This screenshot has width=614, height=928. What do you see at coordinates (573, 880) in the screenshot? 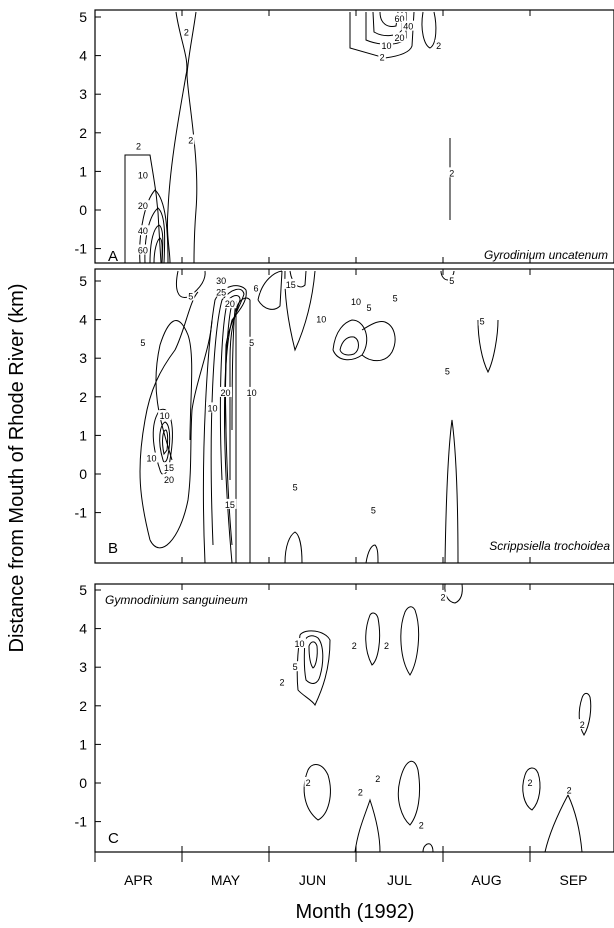
I see `x-tick-label: SEP` at bounding box center [573, 880].